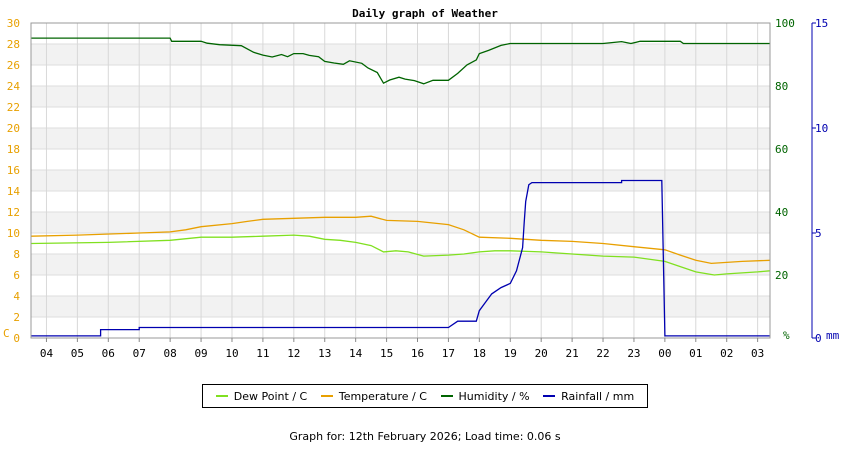 The image size is (850, 450). What do you see at coordinates (13, 233) in the screenshot?
I see `y-left-tick-label: 10` at bounding box center [13, 233].